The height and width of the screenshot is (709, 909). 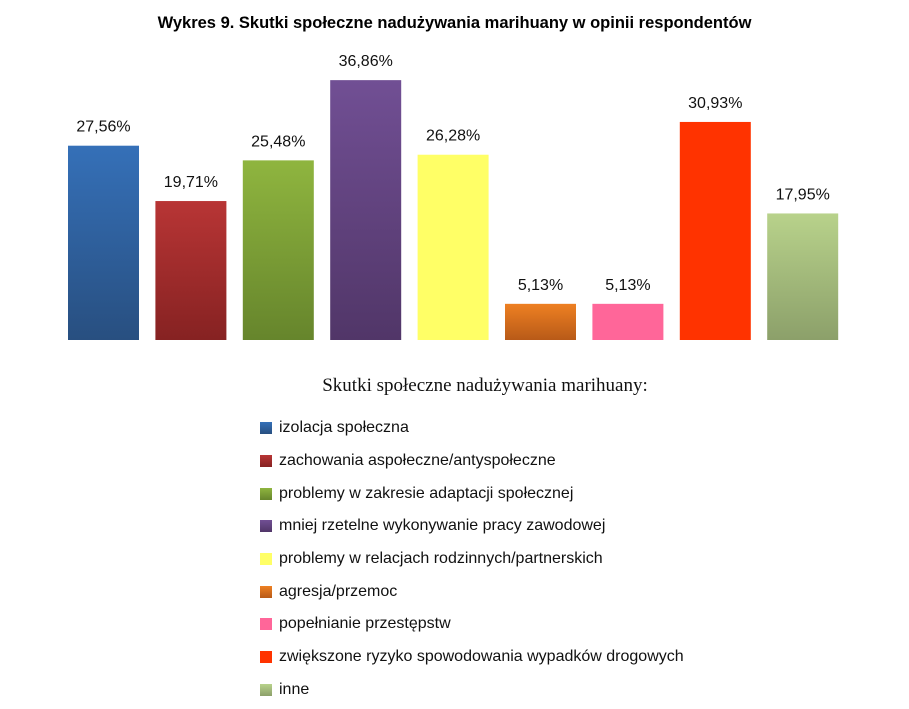 I want to click on data-label: 25,48%, so click(x=278, y=141).